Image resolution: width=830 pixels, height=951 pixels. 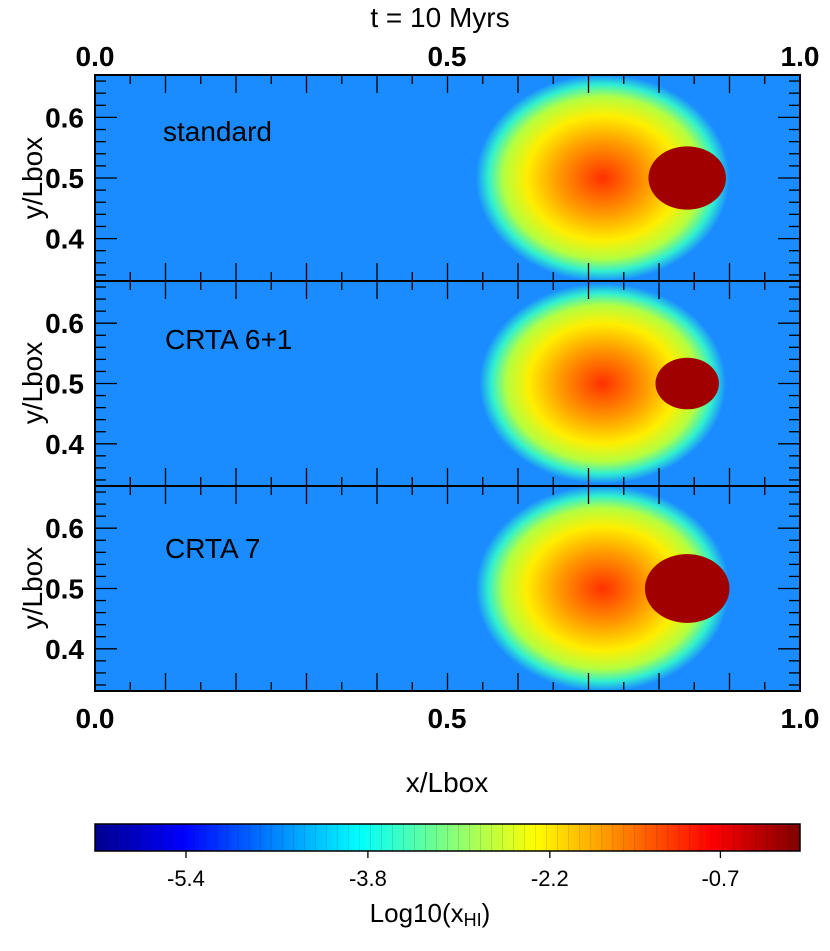 What do you see at coordinates (430, 914) in the screenshot?
I see `colorbar-label: Log10(xHI)` at bounding box center [430, 914].